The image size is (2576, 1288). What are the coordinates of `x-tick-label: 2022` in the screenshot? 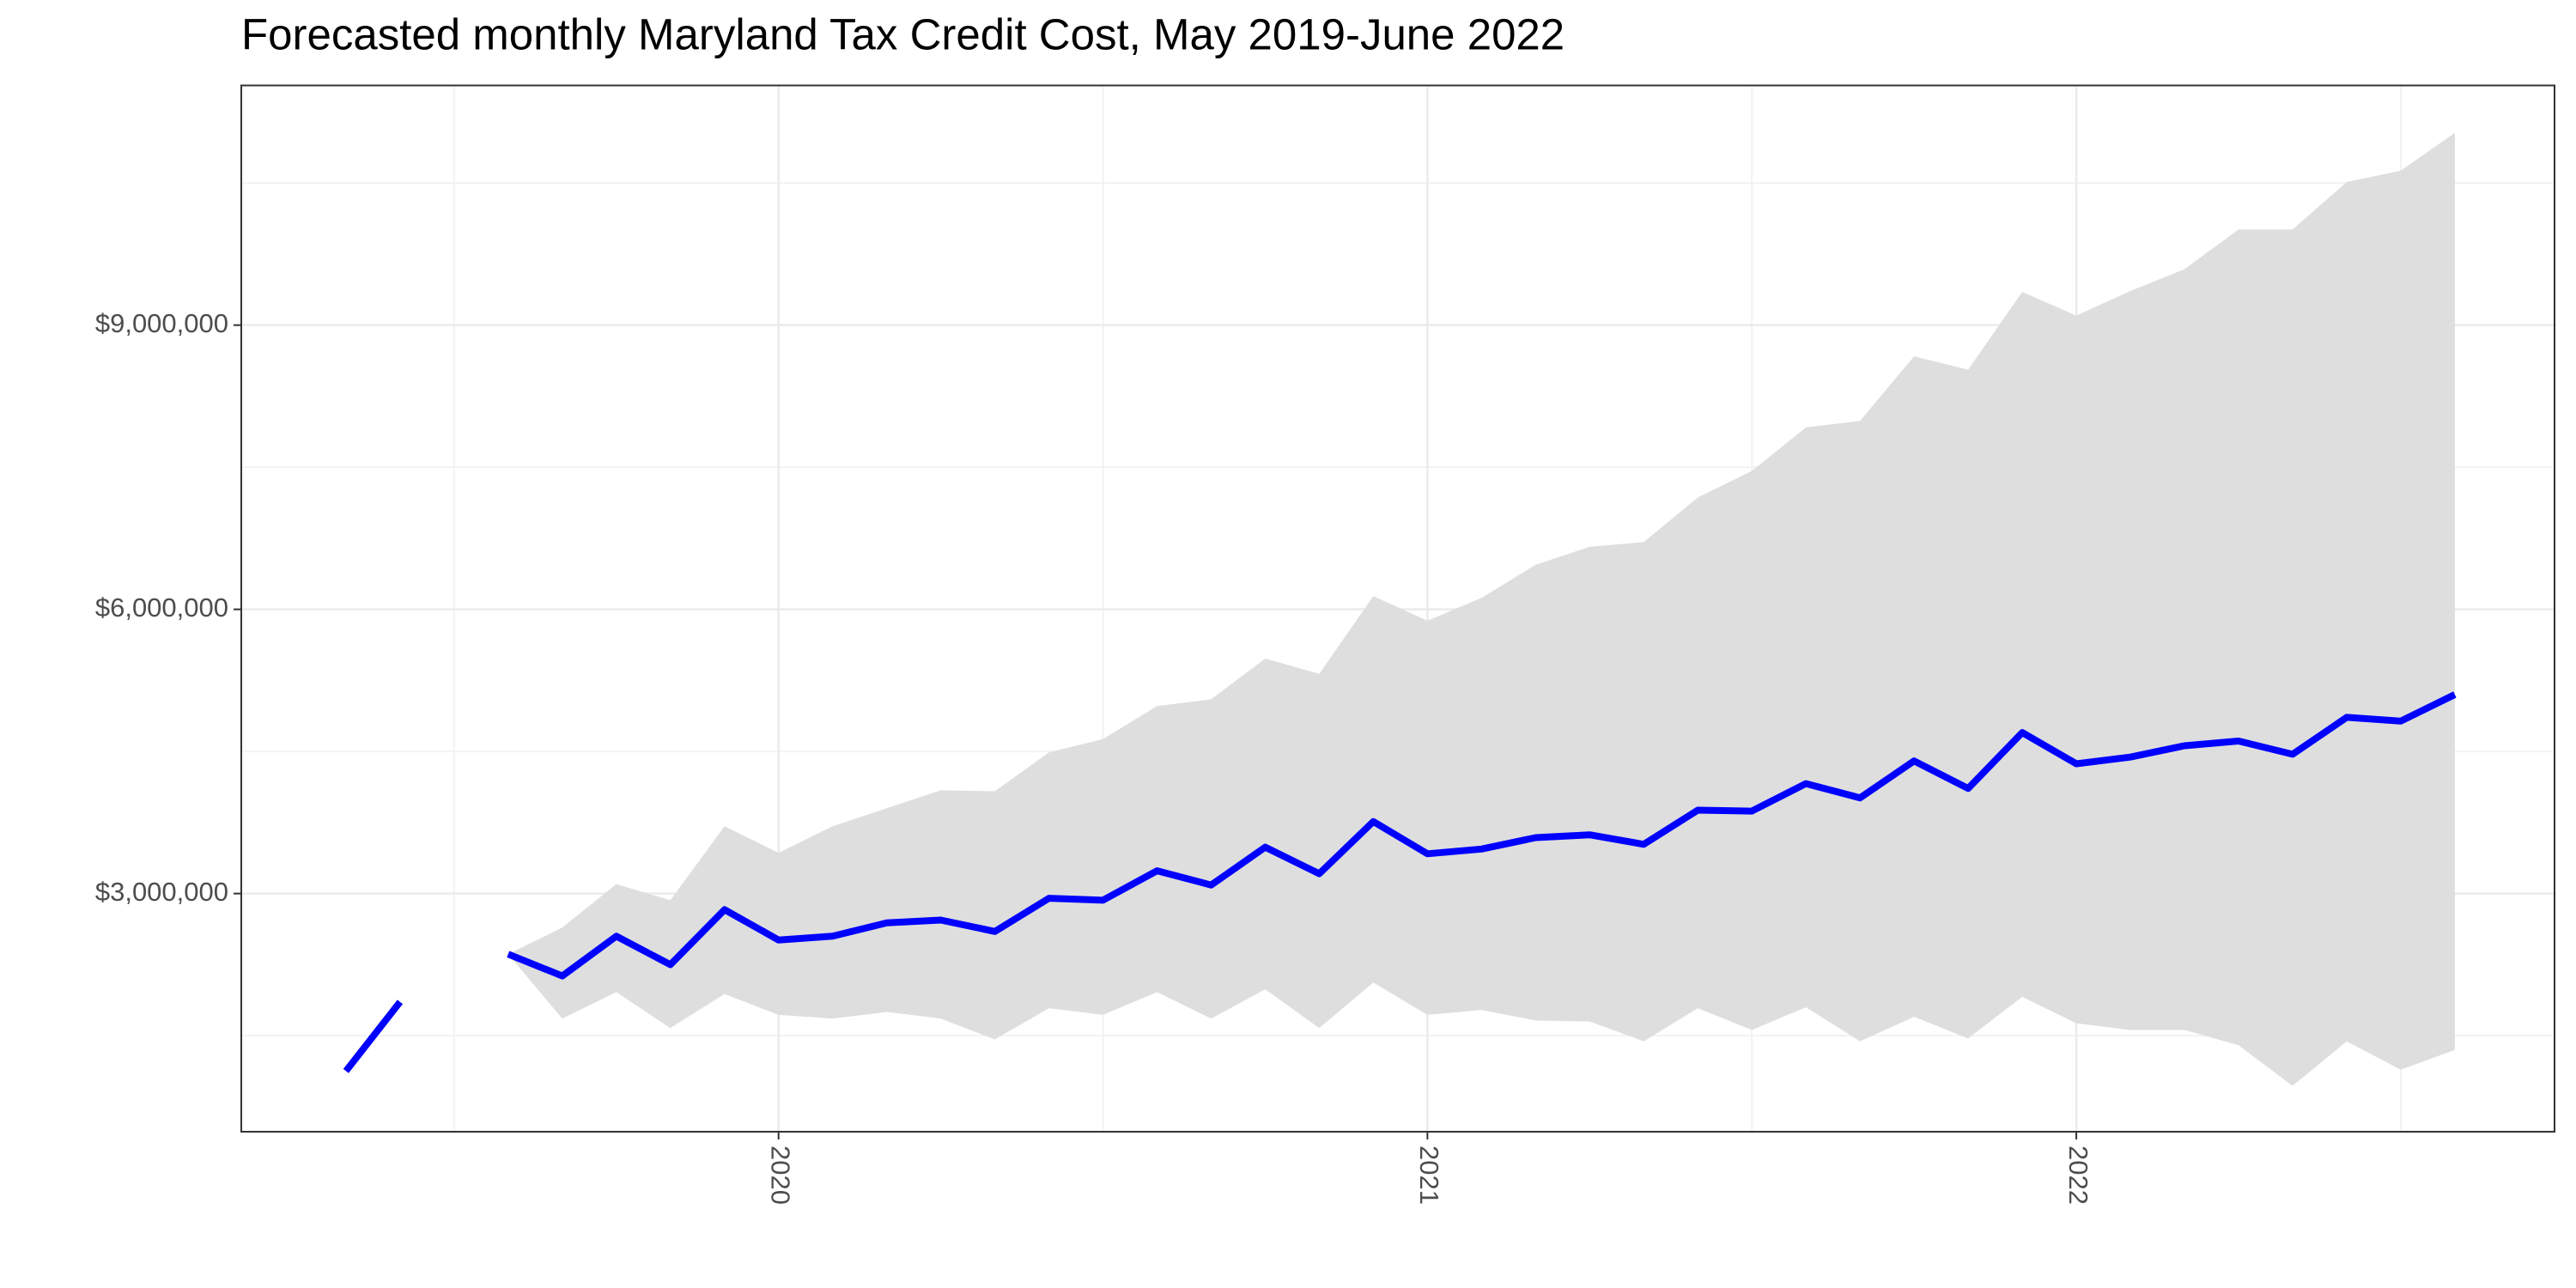 It's located at (2078, 1175).